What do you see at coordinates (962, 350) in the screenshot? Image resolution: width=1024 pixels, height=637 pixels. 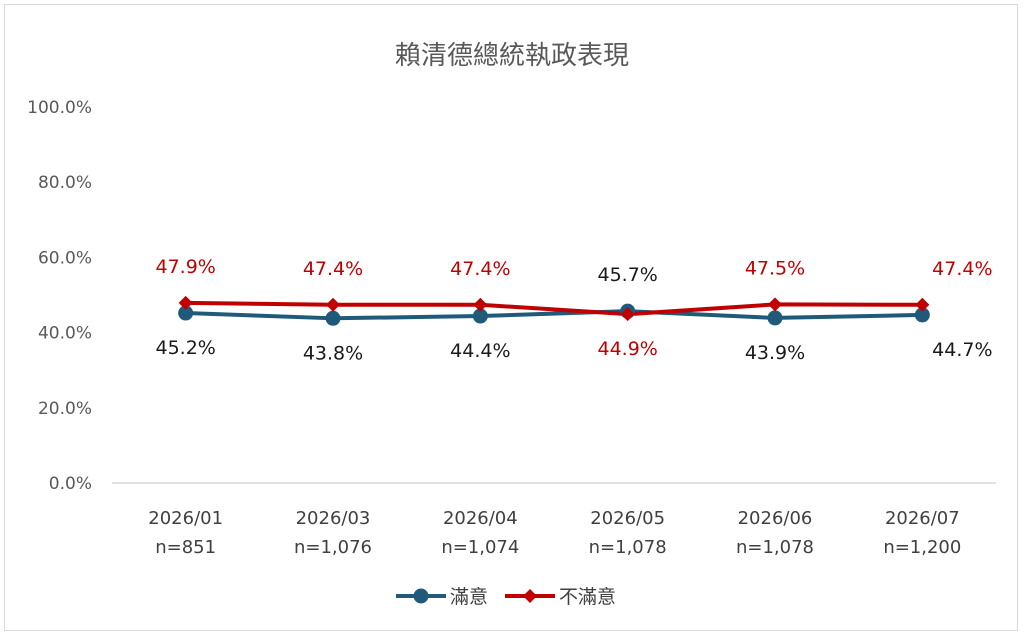 I see `satisfied-data-label: 44.7%` at bounding box center [962, 350].